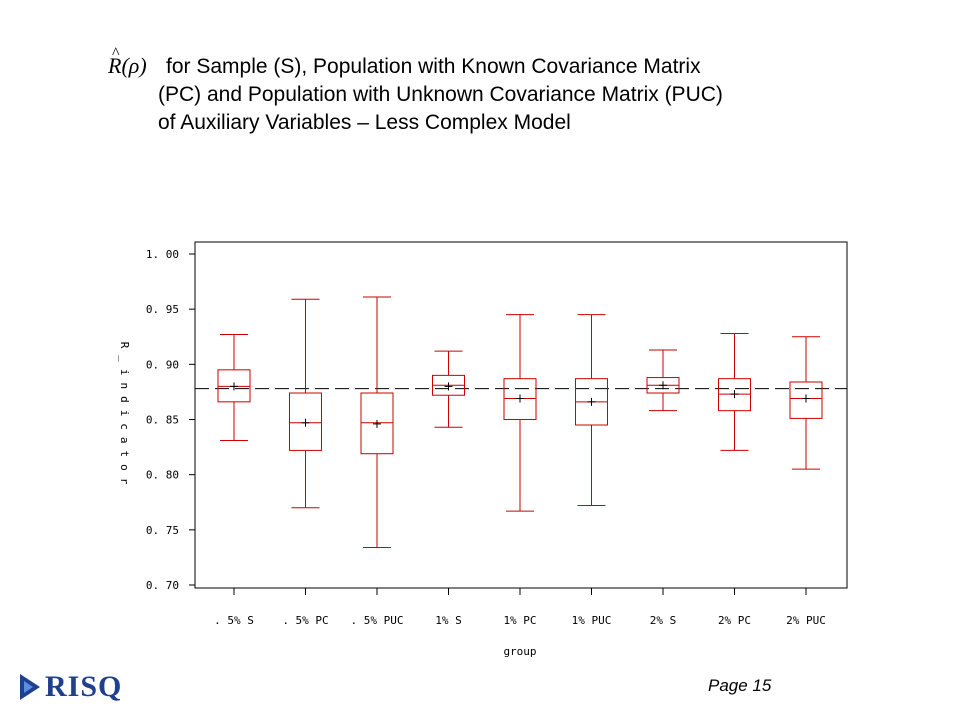 Image resolution: width=960 pixels, height=720 pixels. Describe the element at coordinates (124, 481) in the screenshot. I see `y-label-char: r` at that location.